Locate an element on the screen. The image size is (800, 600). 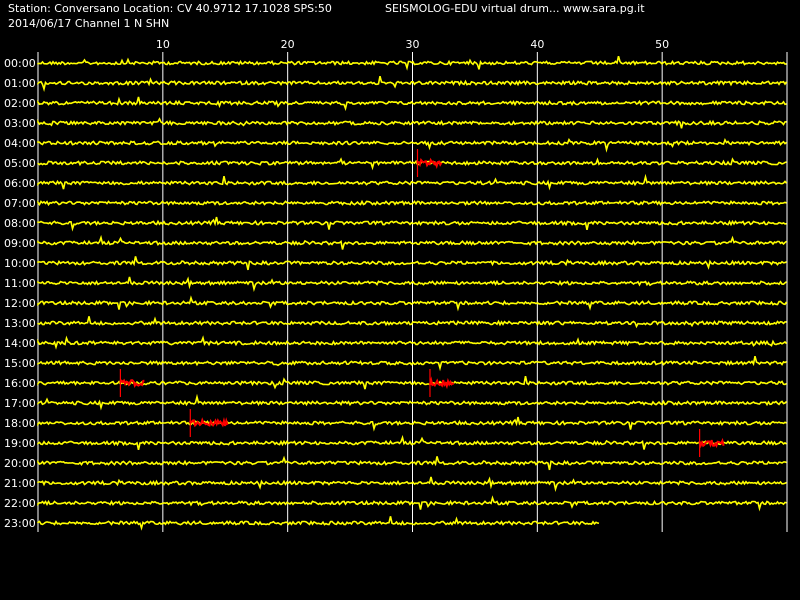
x-tick-label: 40 is located at coordinates (537, 44).